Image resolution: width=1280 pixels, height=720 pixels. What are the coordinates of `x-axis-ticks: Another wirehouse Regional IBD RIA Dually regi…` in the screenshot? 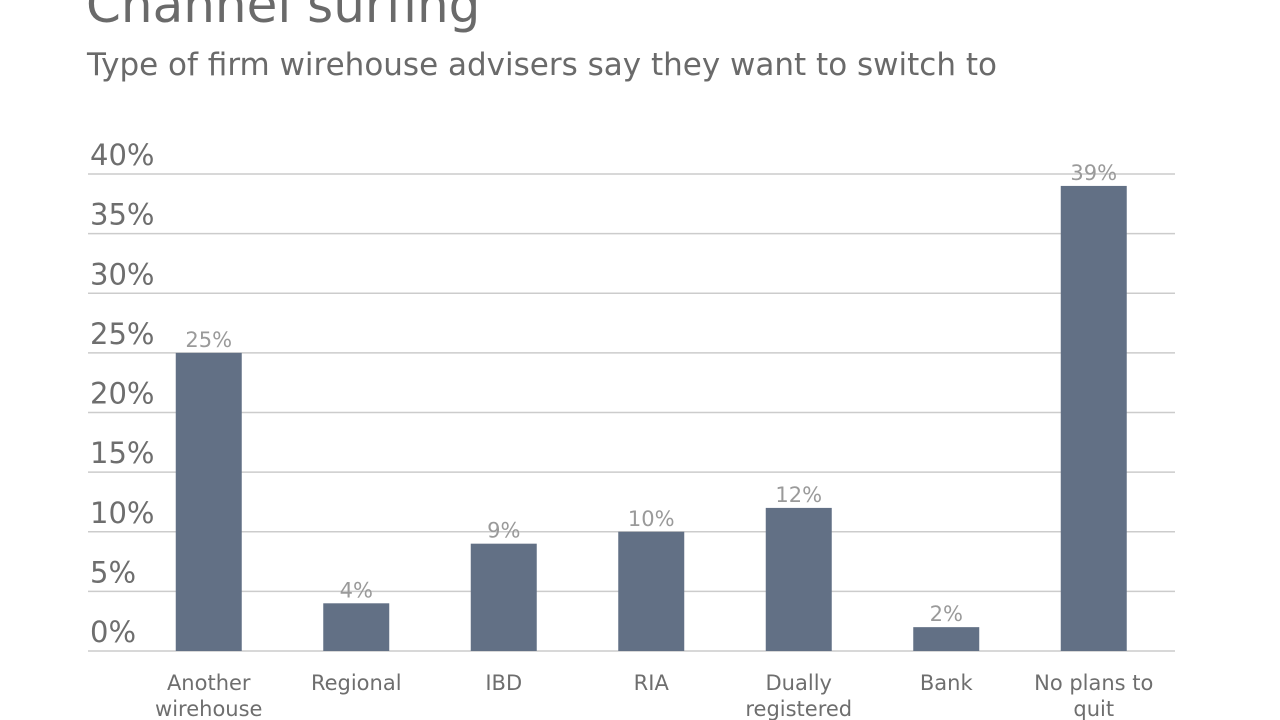 It's located at (654, 695).